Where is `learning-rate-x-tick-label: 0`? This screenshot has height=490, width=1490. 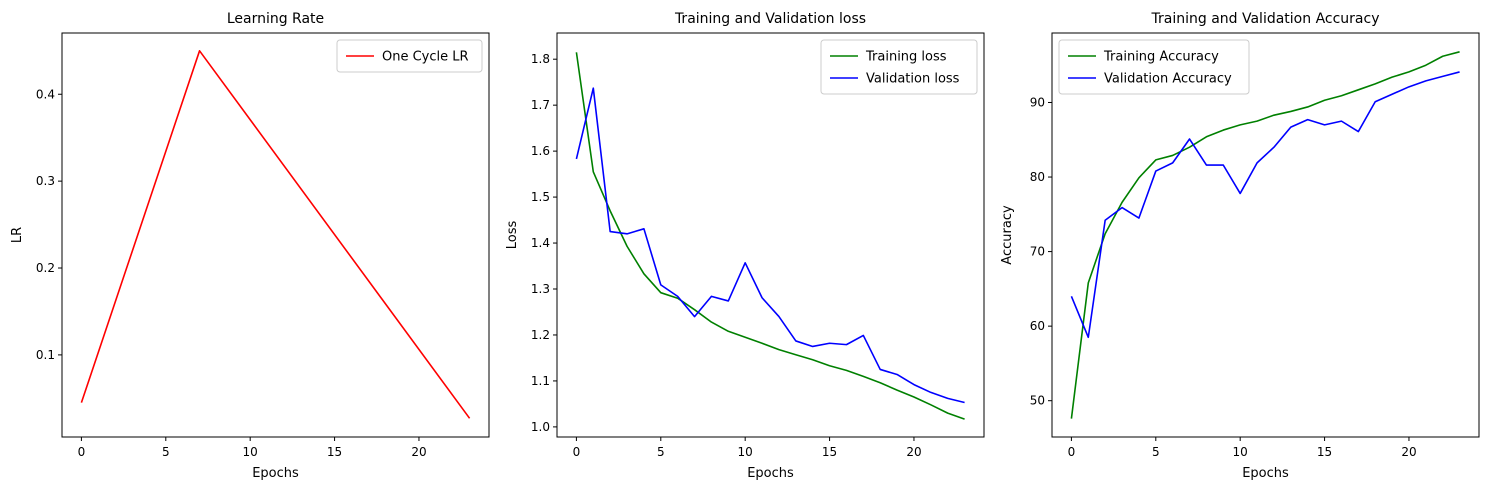 learning-rate-x-tick-label: 0 is located at coordinates (82, 452).